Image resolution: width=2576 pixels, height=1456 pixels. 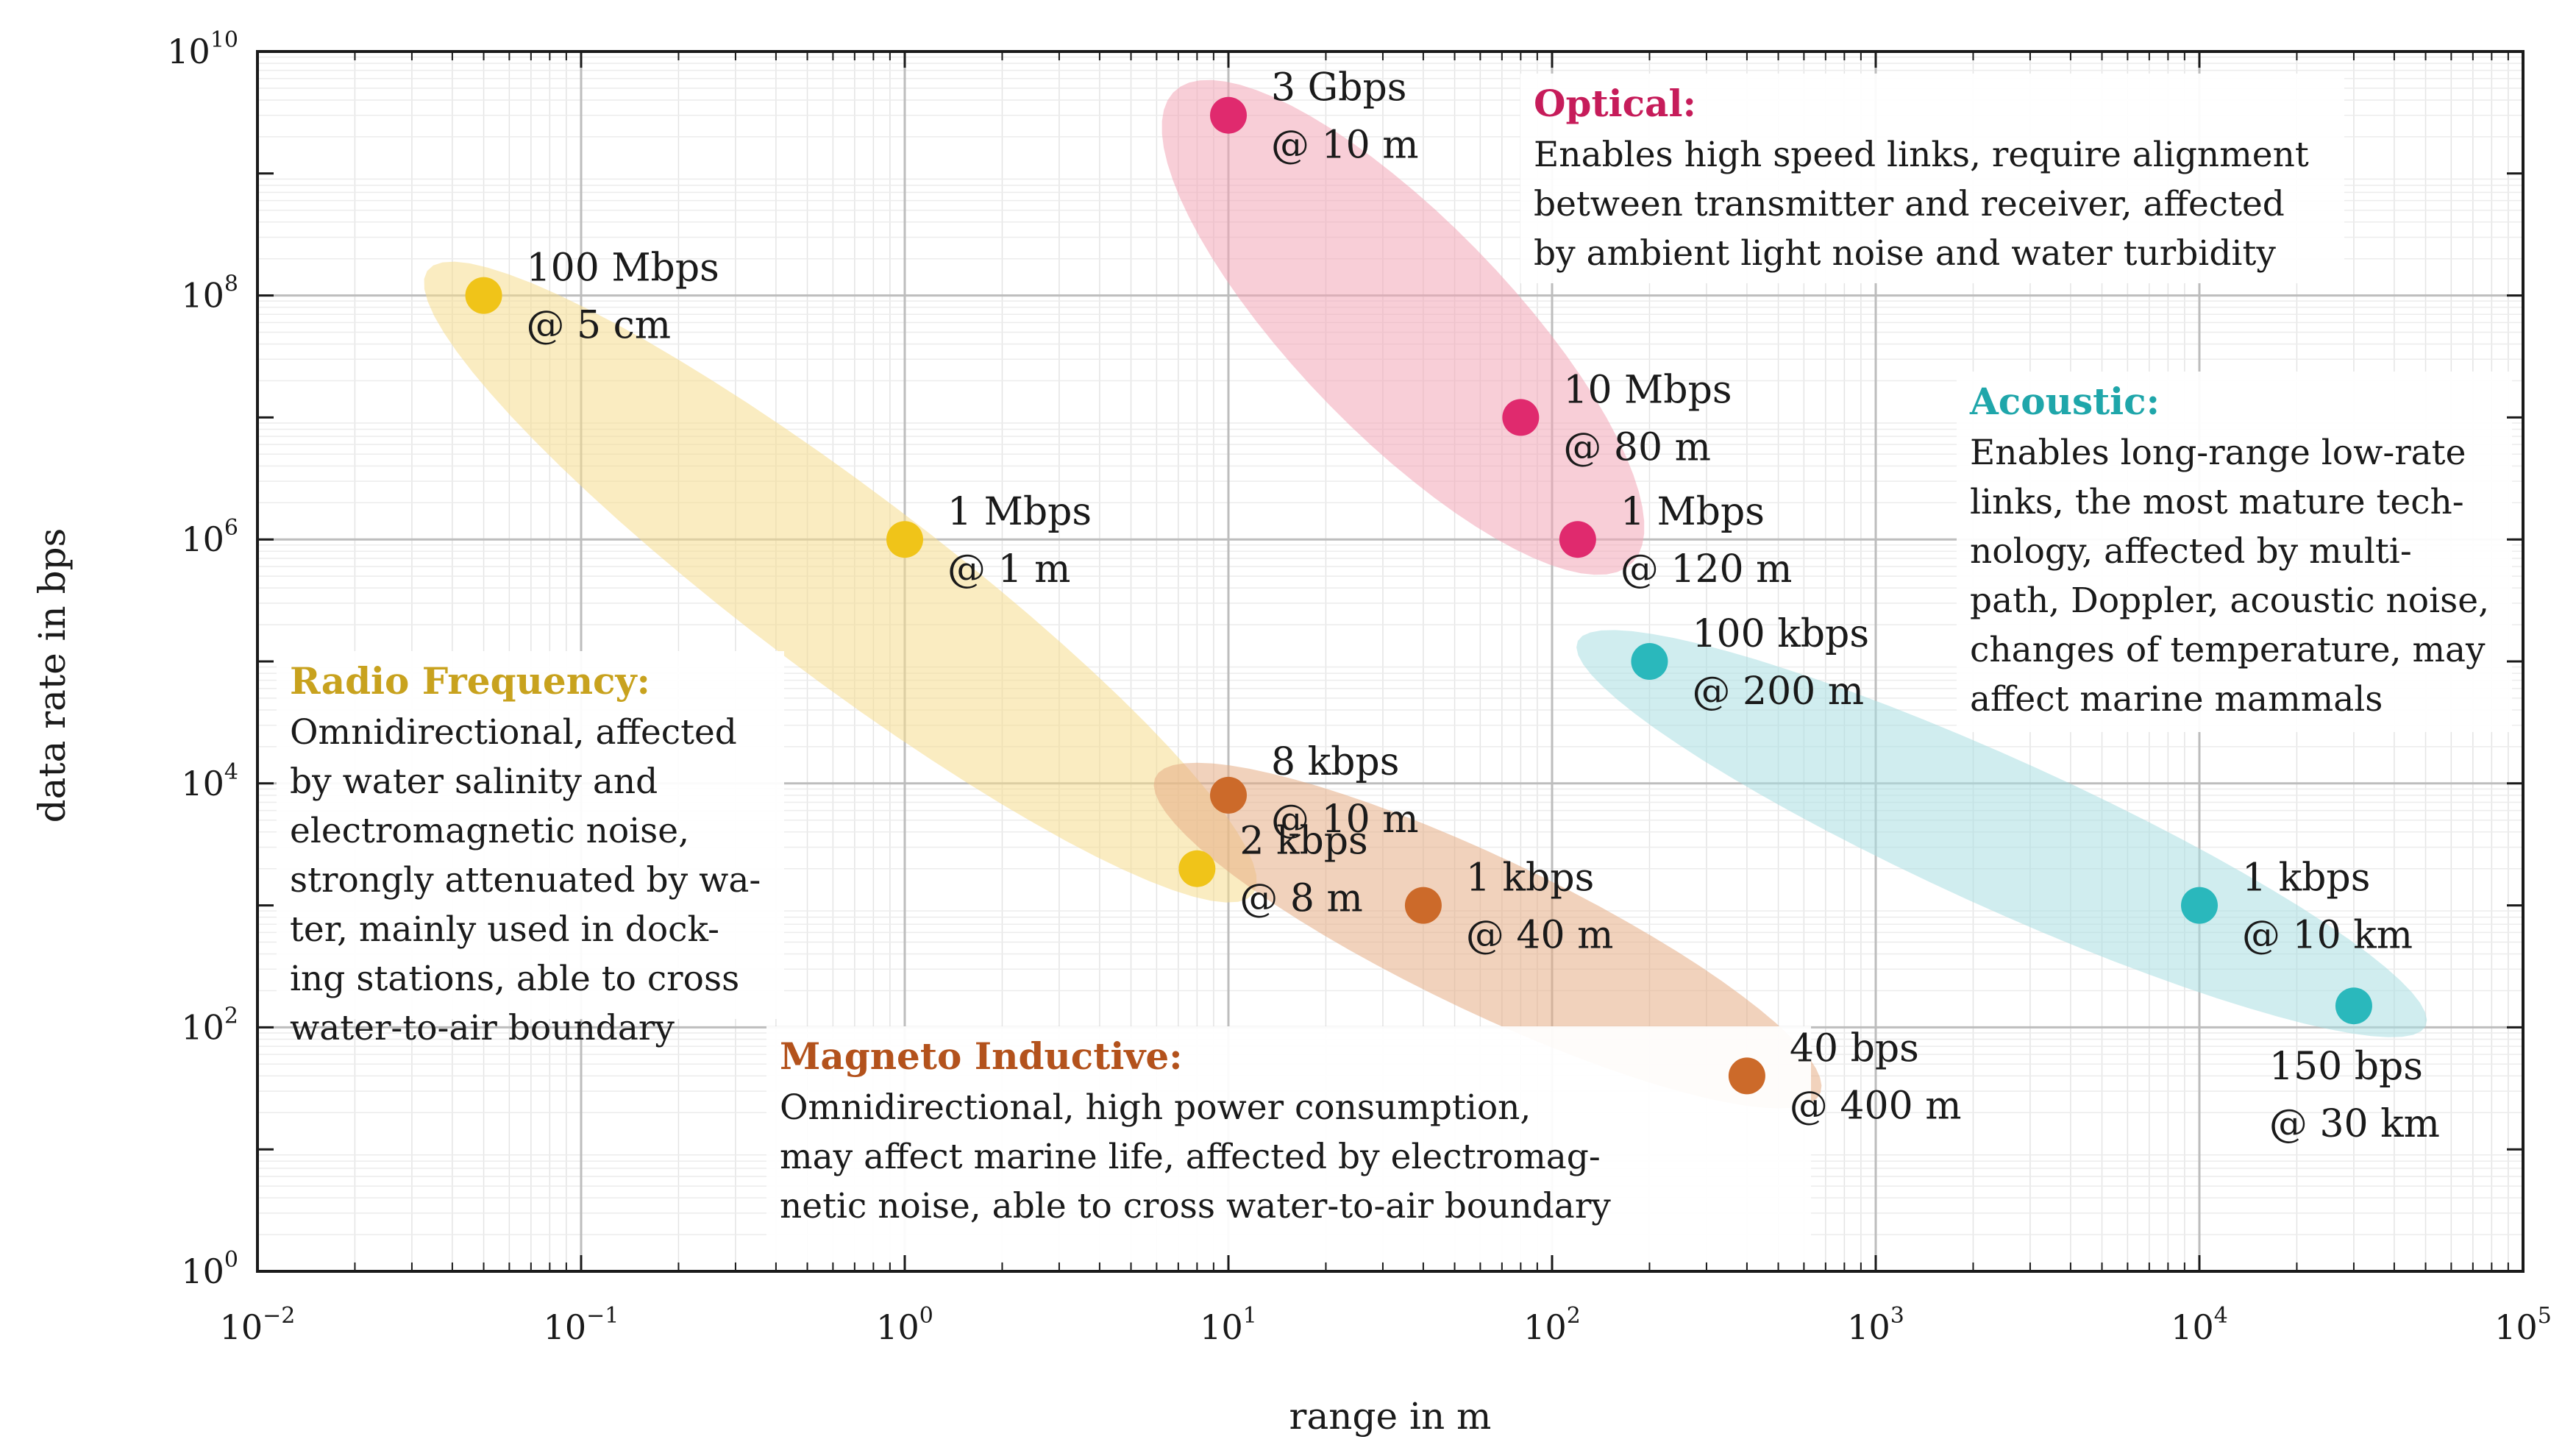 What do you see at coordinates (209, 1025) in the screenshot?
I see `y-tick-label: 10²` at bounding box center [209, 1025].